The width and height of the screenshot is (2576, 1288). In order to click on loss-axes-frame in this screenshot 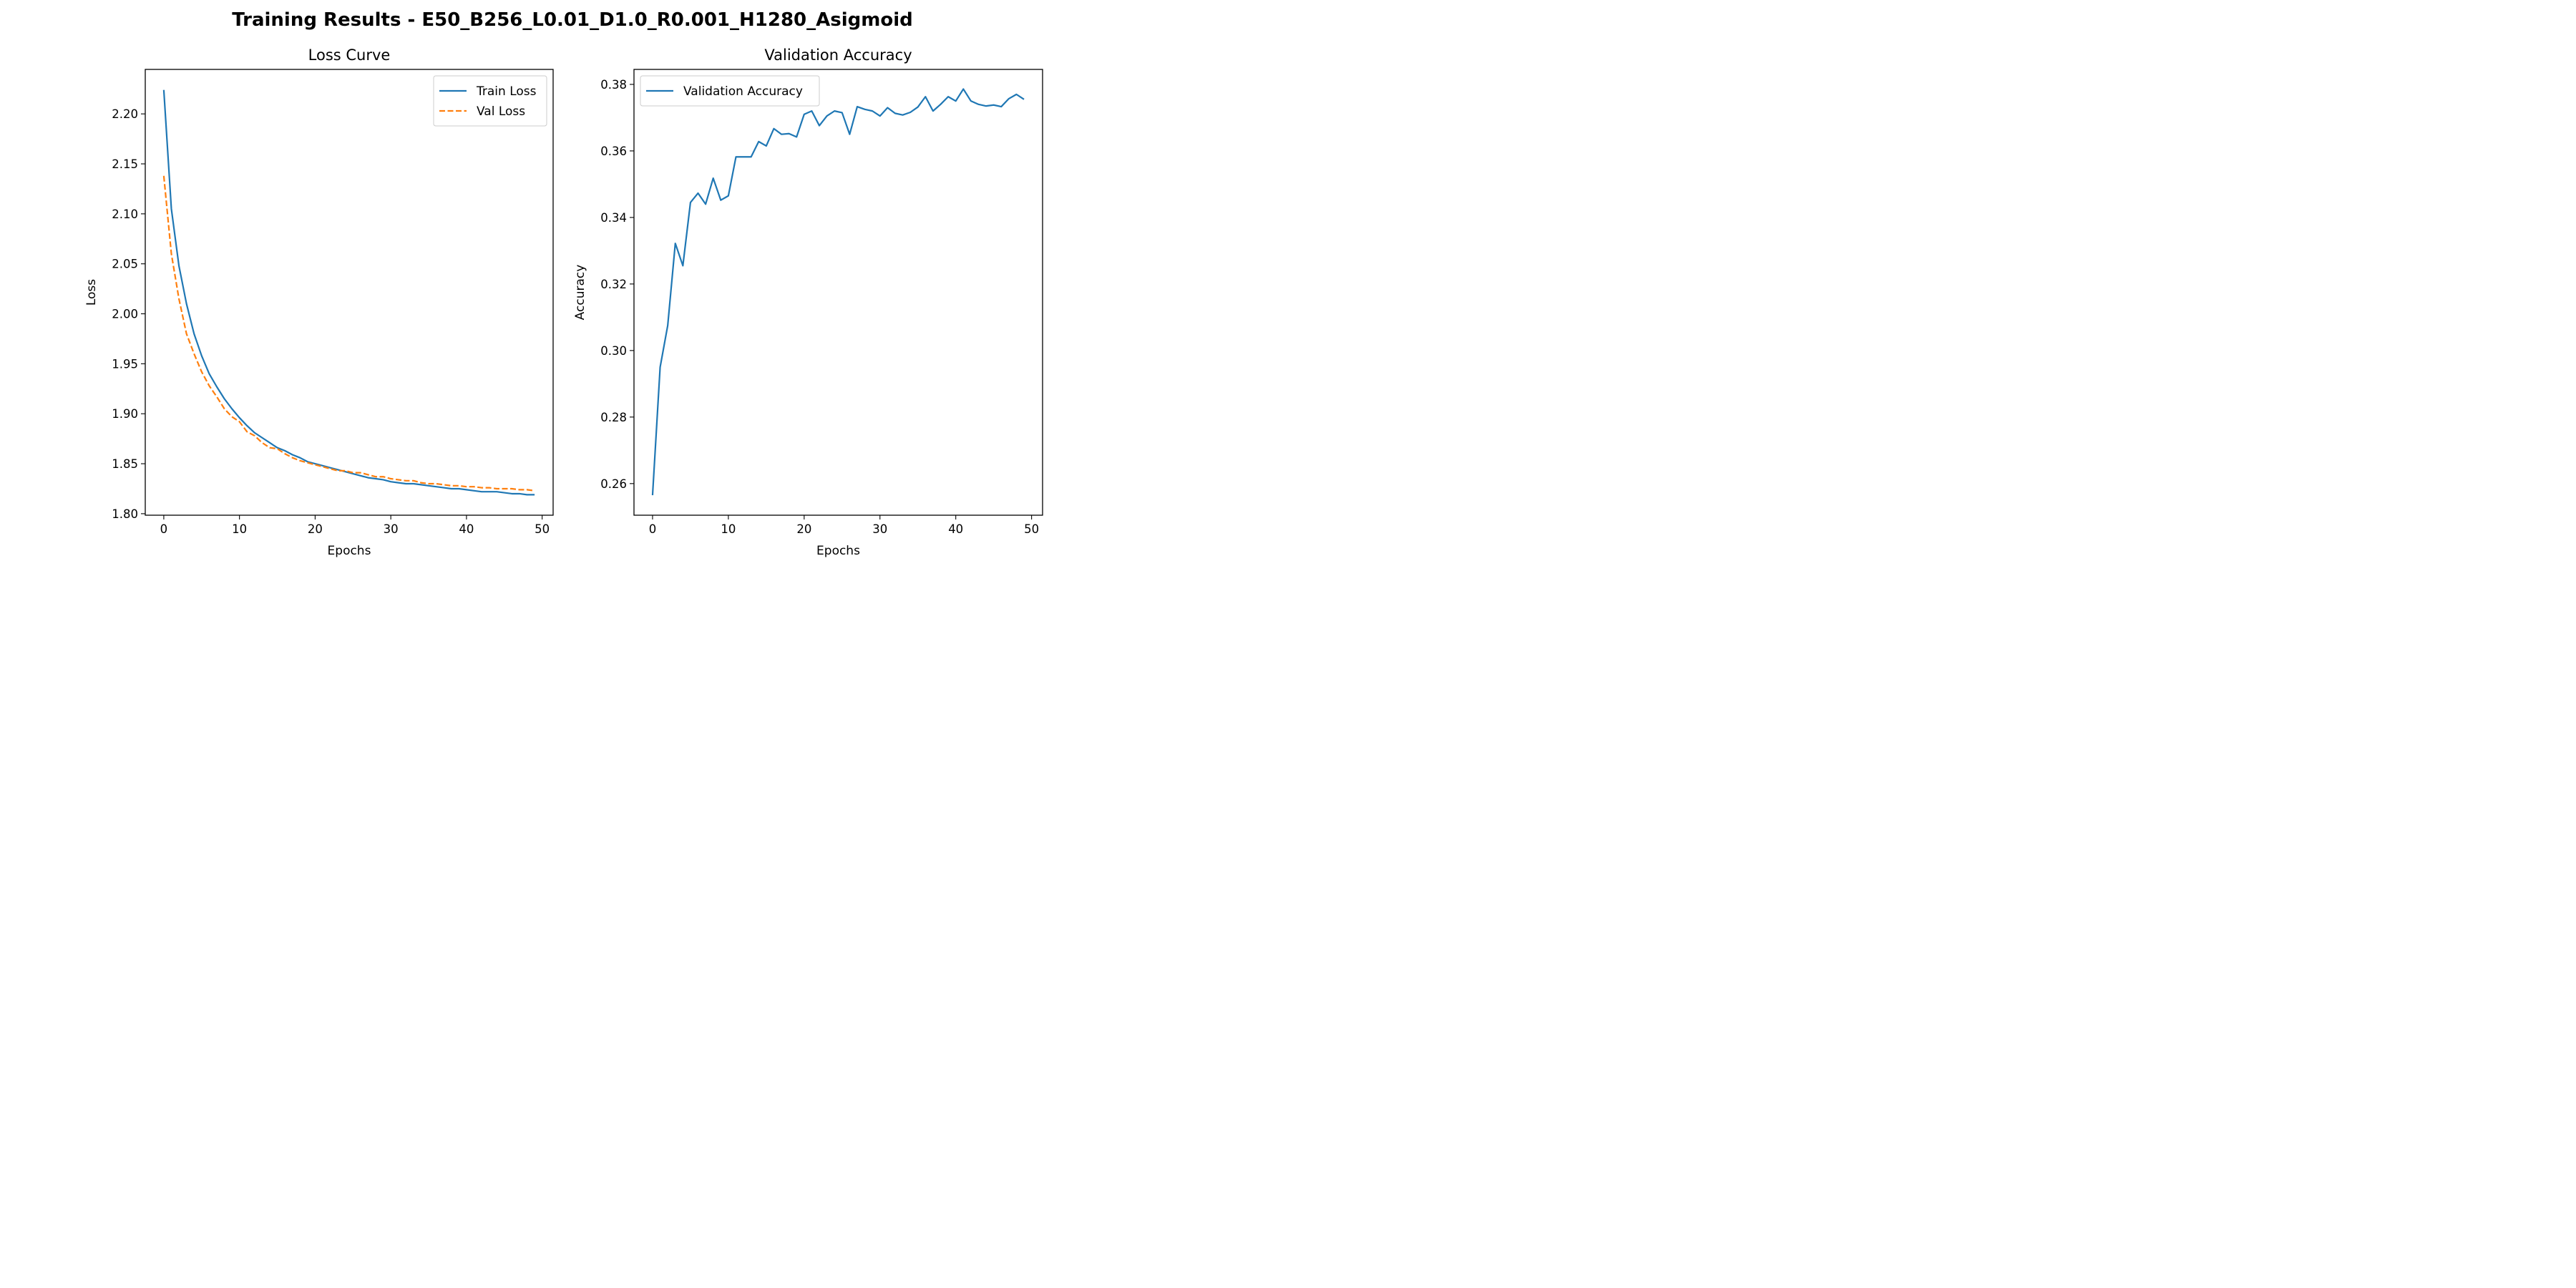, I will do `click(349, 292)`.